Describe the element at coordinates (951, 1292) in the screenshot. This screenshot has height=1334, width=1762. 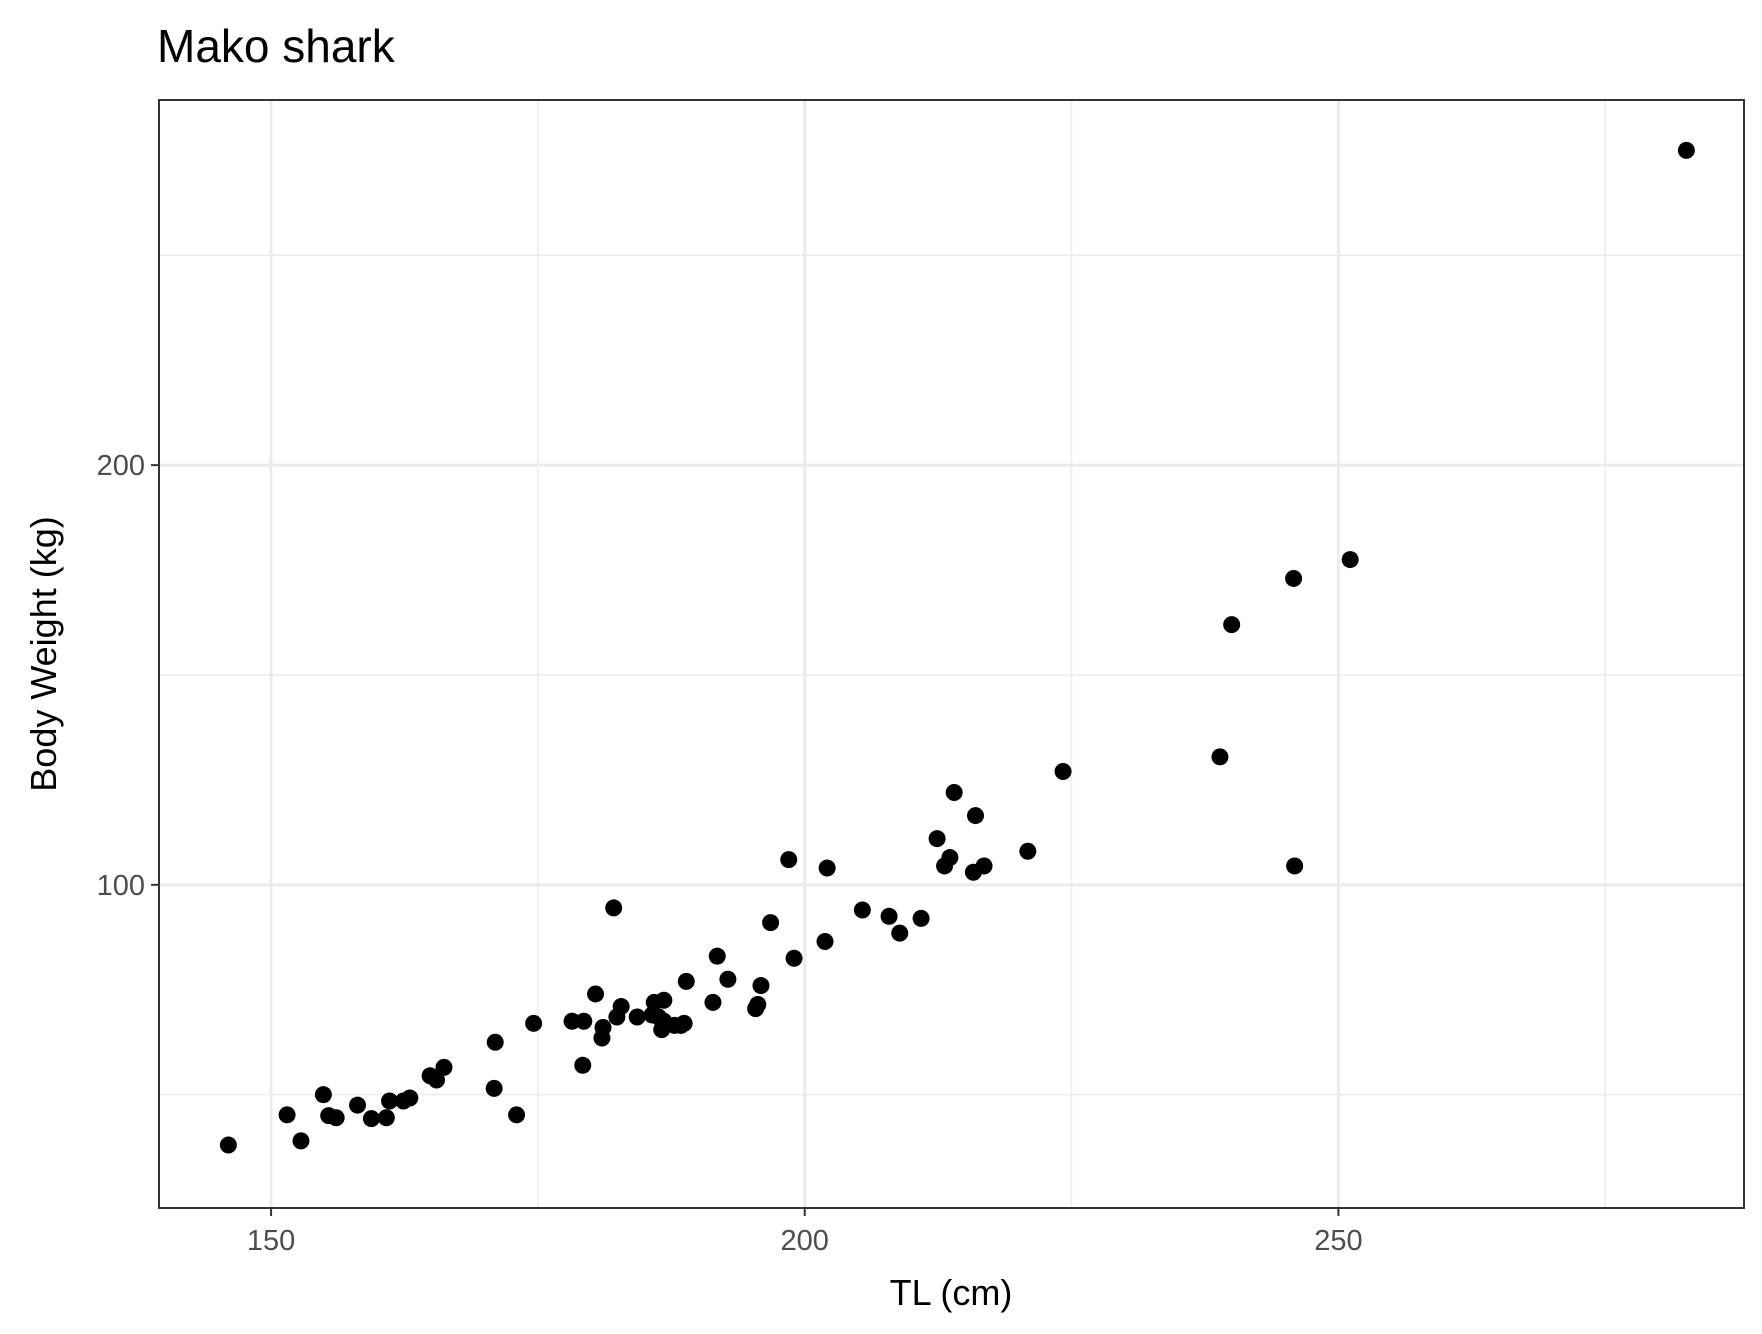
I see `x-axis-title: TL (cm)` at that location.